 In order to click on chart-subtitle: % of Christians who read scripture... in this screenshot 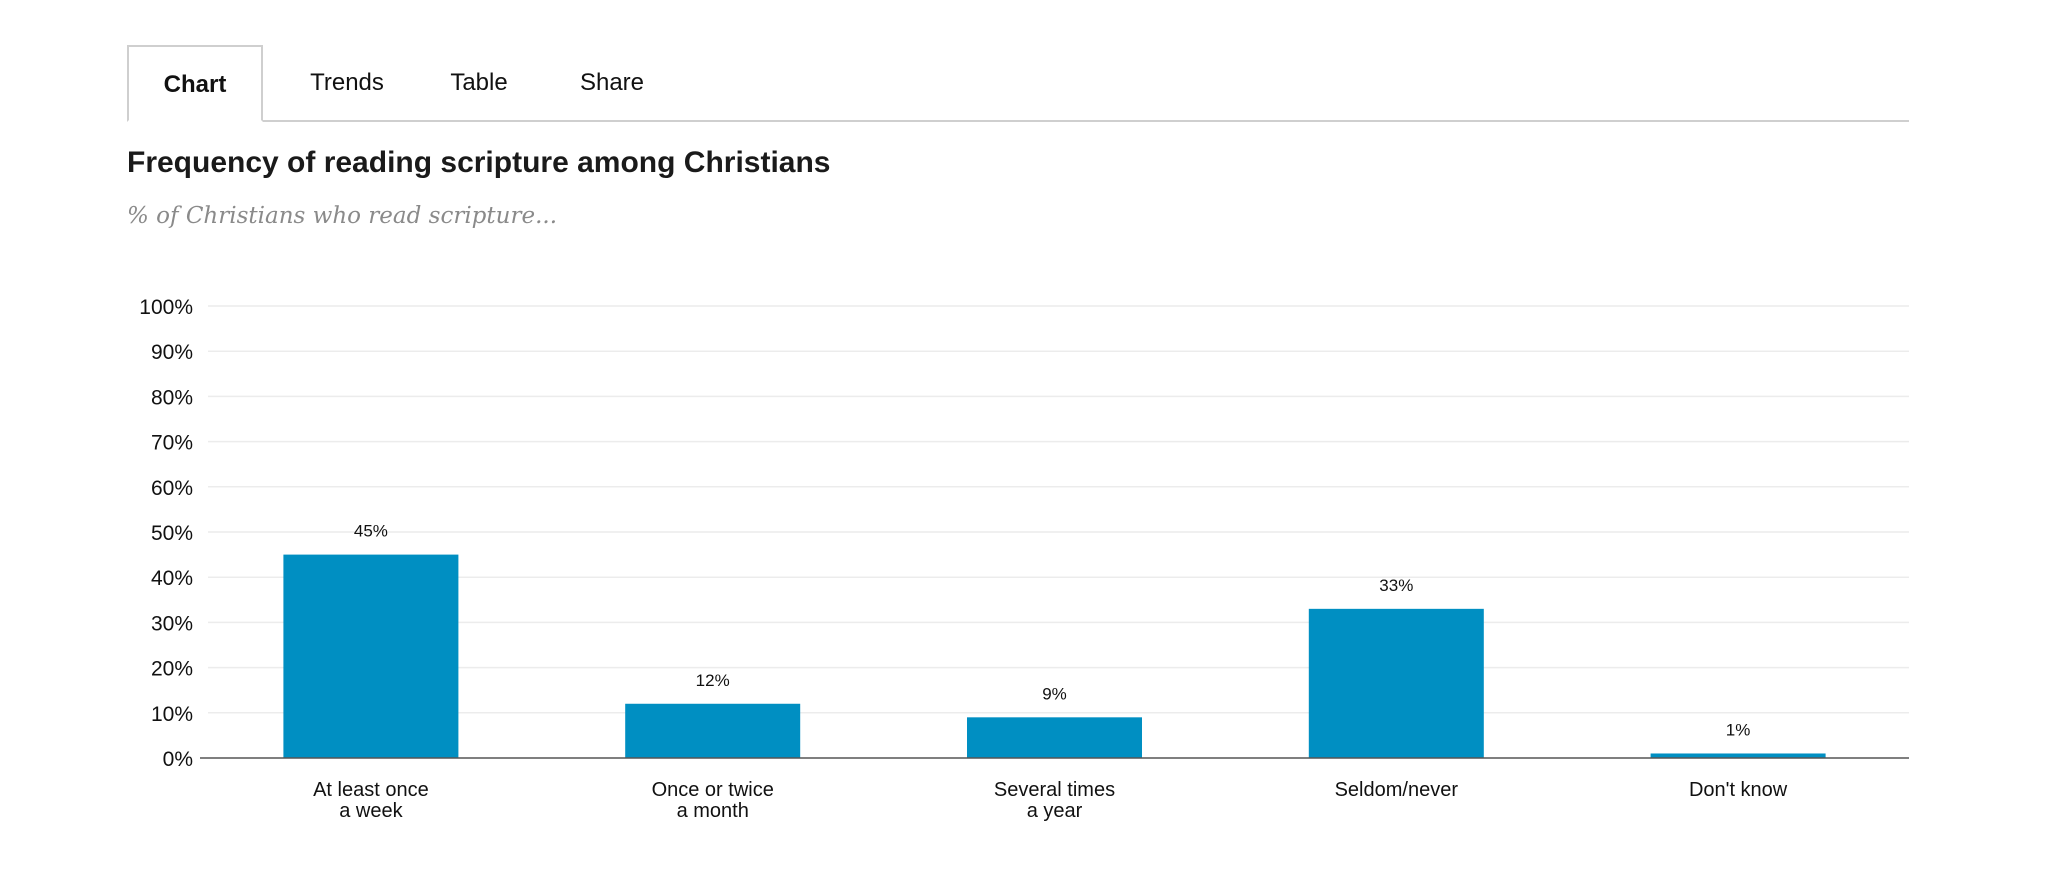, I will do `click(342, 216)`.